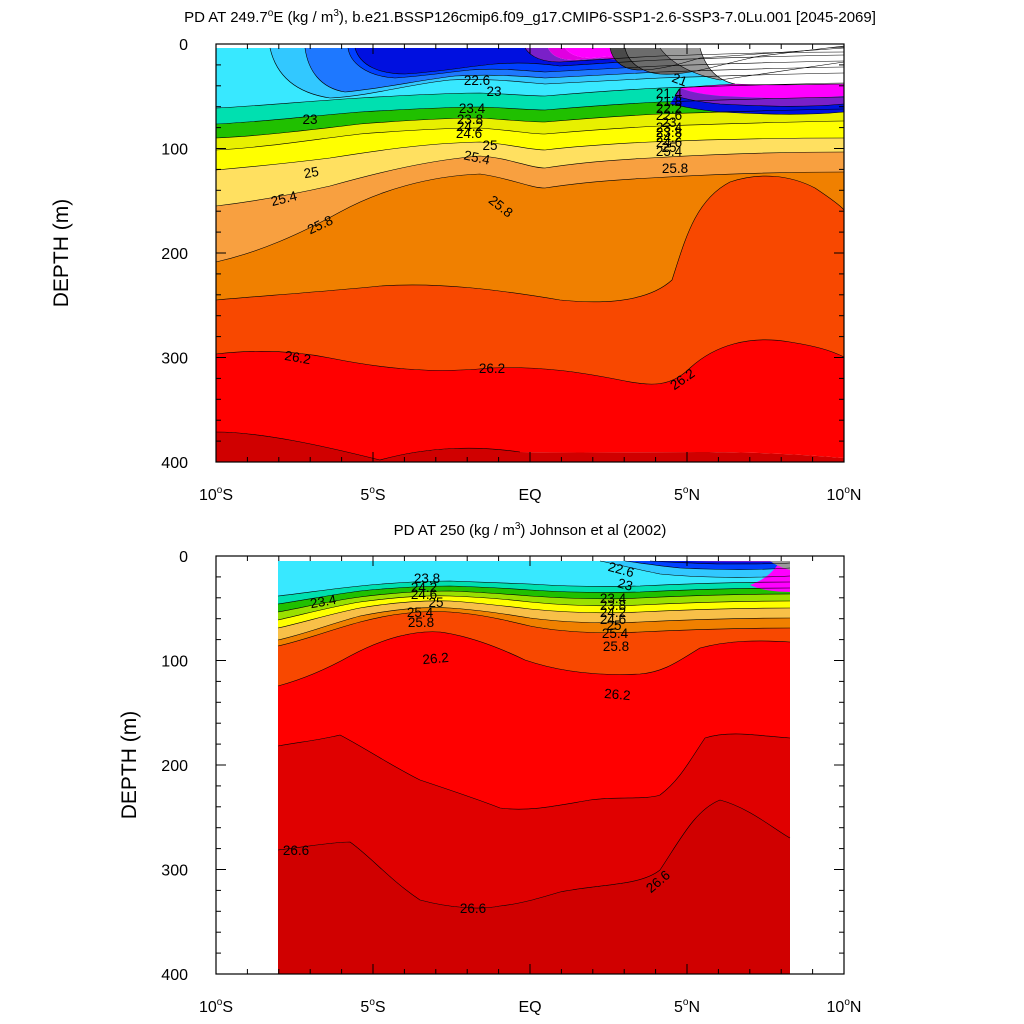  What do you see at coordinates (684, 55) in the screenshot?
I see `layer-22.0` at bounding box center [684, 55].